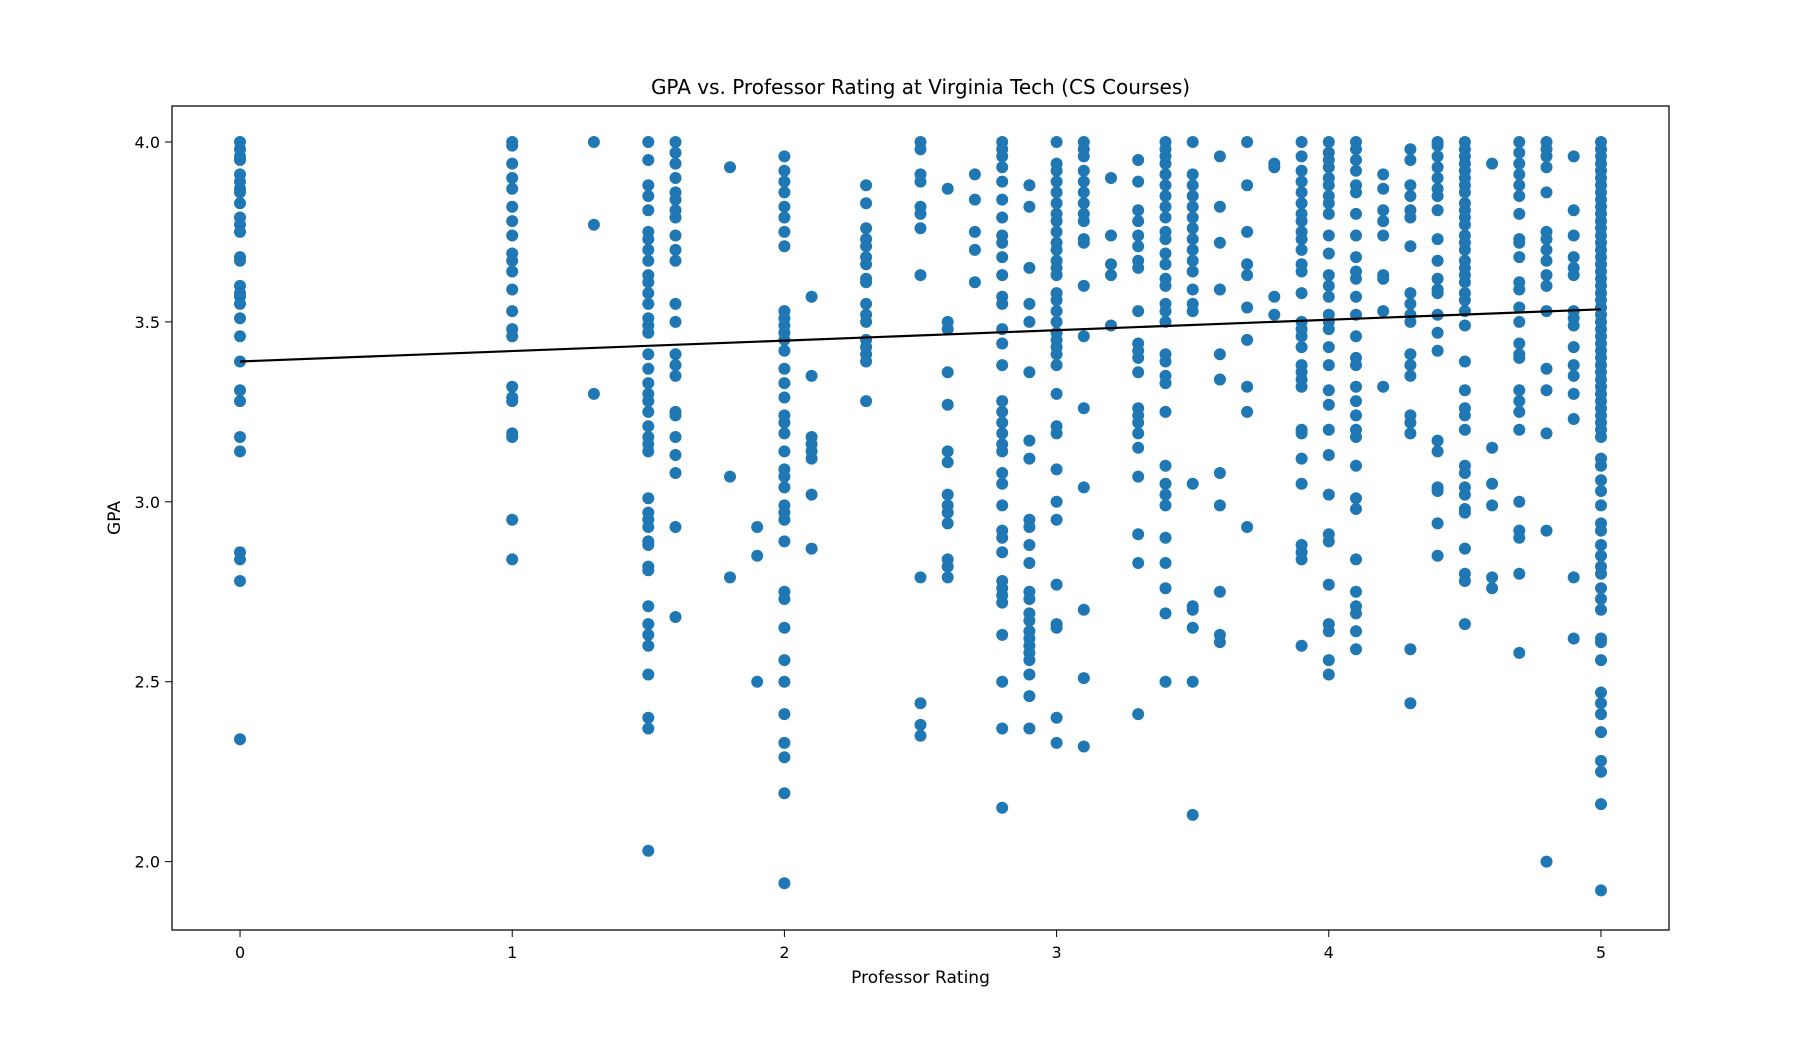 The height and width of the screenshot is (1038, 1808). What do you see at coordinates (784, 952) in the screenshot?
I see `x-tick-label: 2` at bounding box center [784, 952].